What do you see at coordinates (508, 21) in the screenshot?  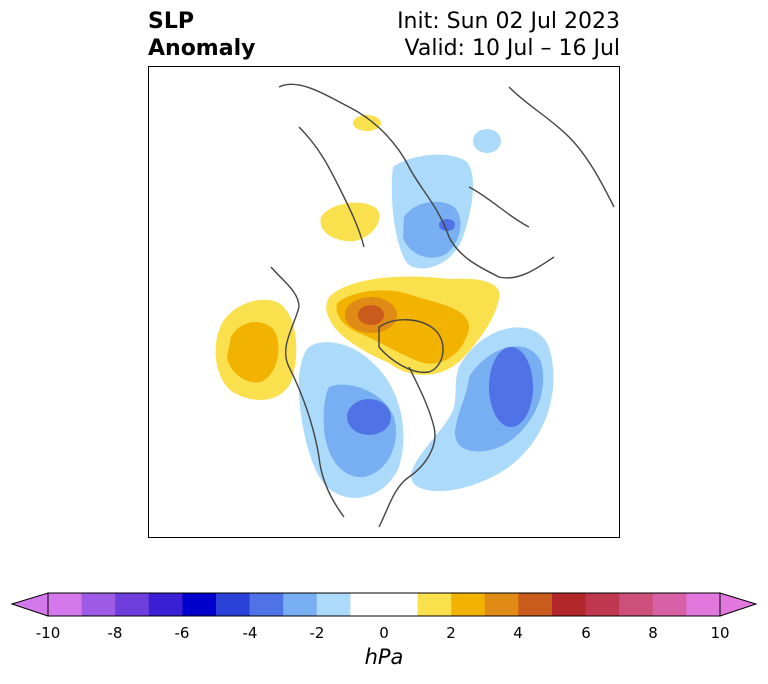 I see `init-label: Init: Sun 02 Jul 2023` at bounding box center [508, 21].